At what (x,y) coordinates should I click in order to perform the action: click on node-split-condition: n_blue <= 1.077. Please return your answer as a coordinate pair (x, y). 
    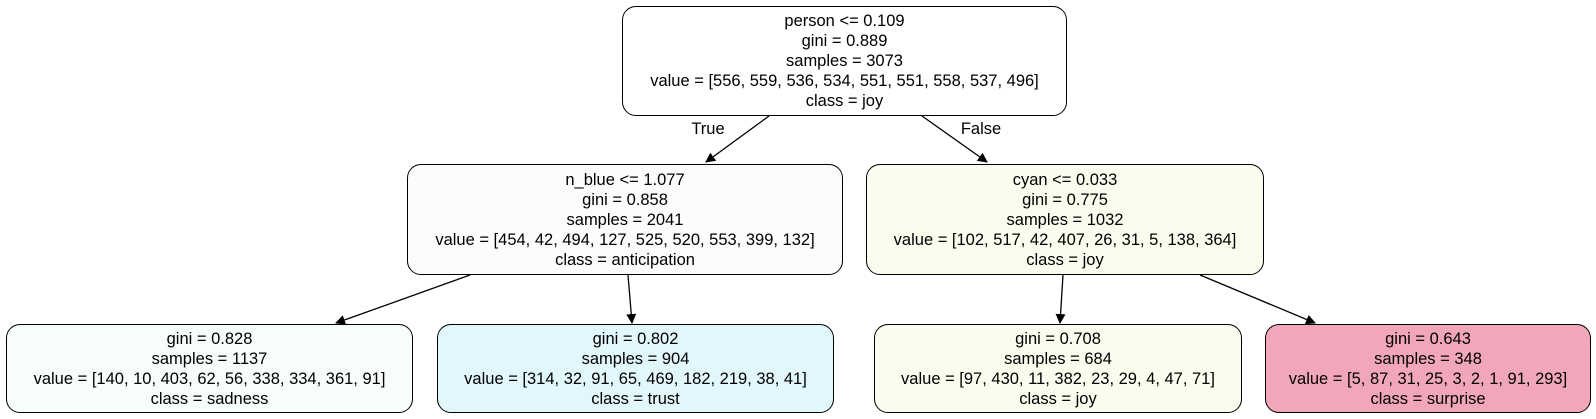
    Looking at the image, I should click on (625, 179).